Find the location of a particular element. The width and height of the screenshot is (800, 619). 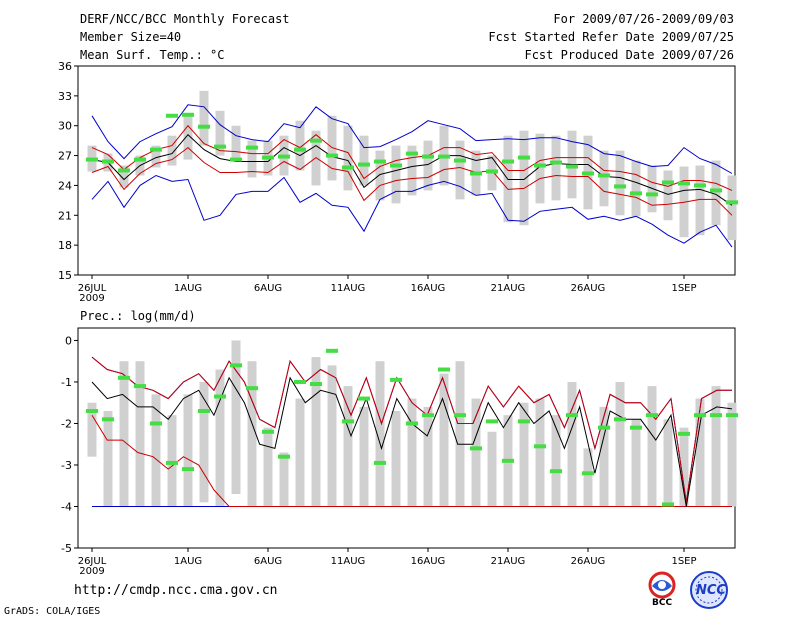

ncc-logo-text: NCC is located at coordinates (711, 590).